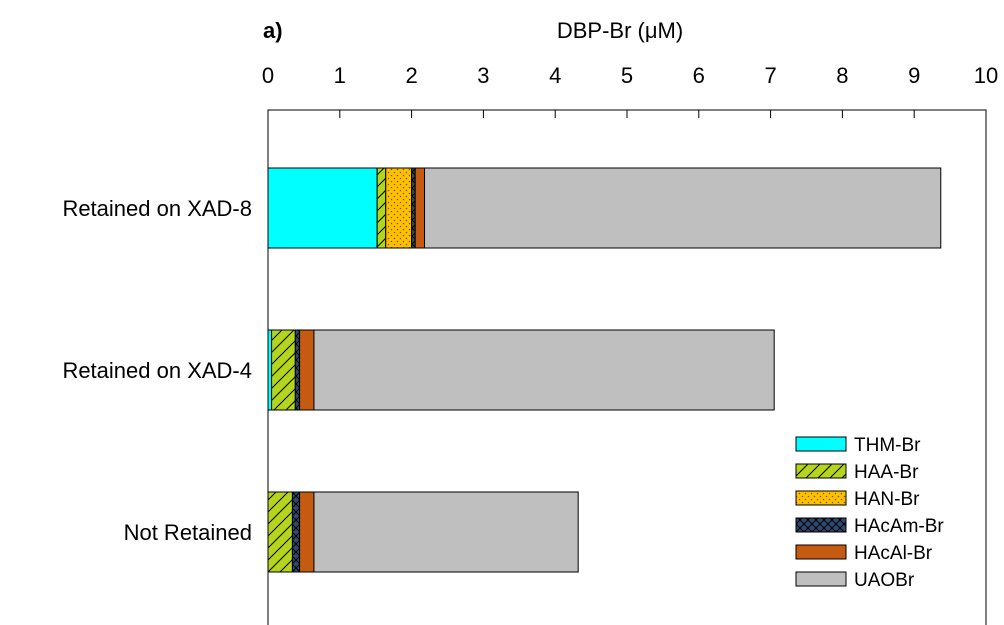 Image resolution: width=1004 pixels, height=625 pixels. Describe the element at coordinates (188, 532) in the screenshot. I see `category-label: Not Retained` at that location.